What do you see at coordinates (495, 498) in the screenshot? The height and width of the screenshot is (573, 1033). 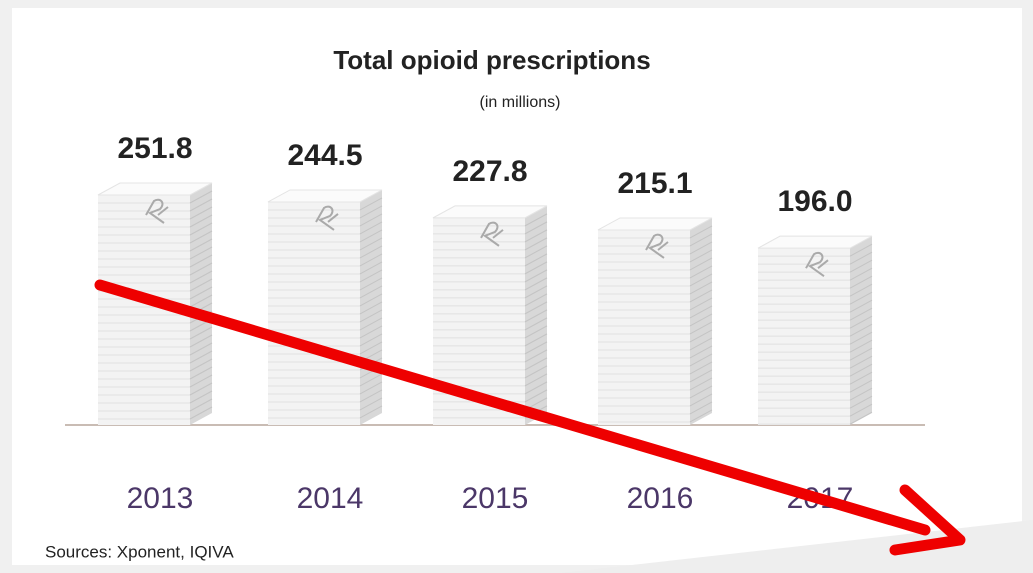 I see `x-tick-label: 2015` at bounding box center [495, 498].